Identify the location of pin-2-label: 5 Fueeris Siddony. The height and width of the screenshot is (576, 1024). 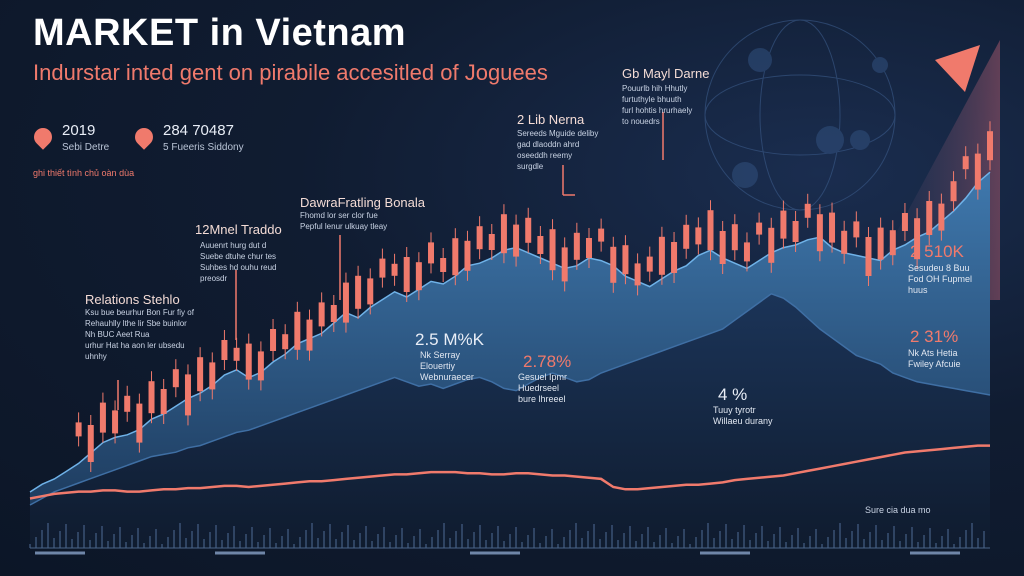
(203, 147).